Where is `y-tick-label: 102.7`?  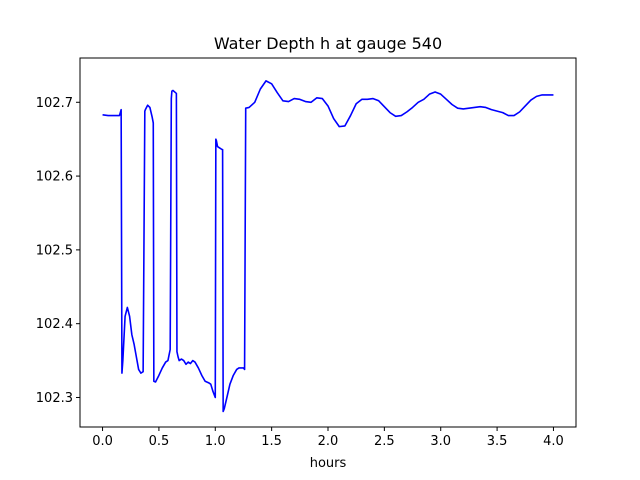 y-tick-label: 102.7 is located at coordinates (54, 103).